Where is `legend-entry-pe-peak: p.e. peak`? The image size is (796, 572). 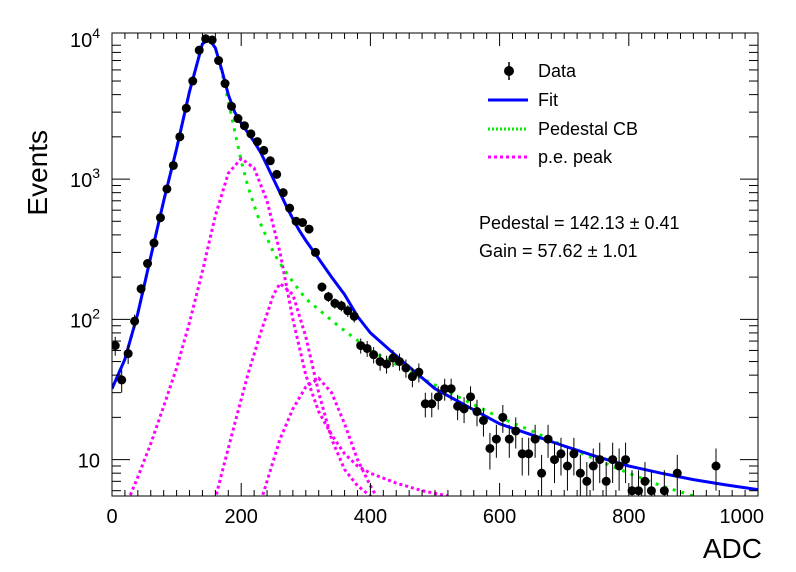
legend-entry-pe-peak: p.e. peak is located at coordinates (550, 157).